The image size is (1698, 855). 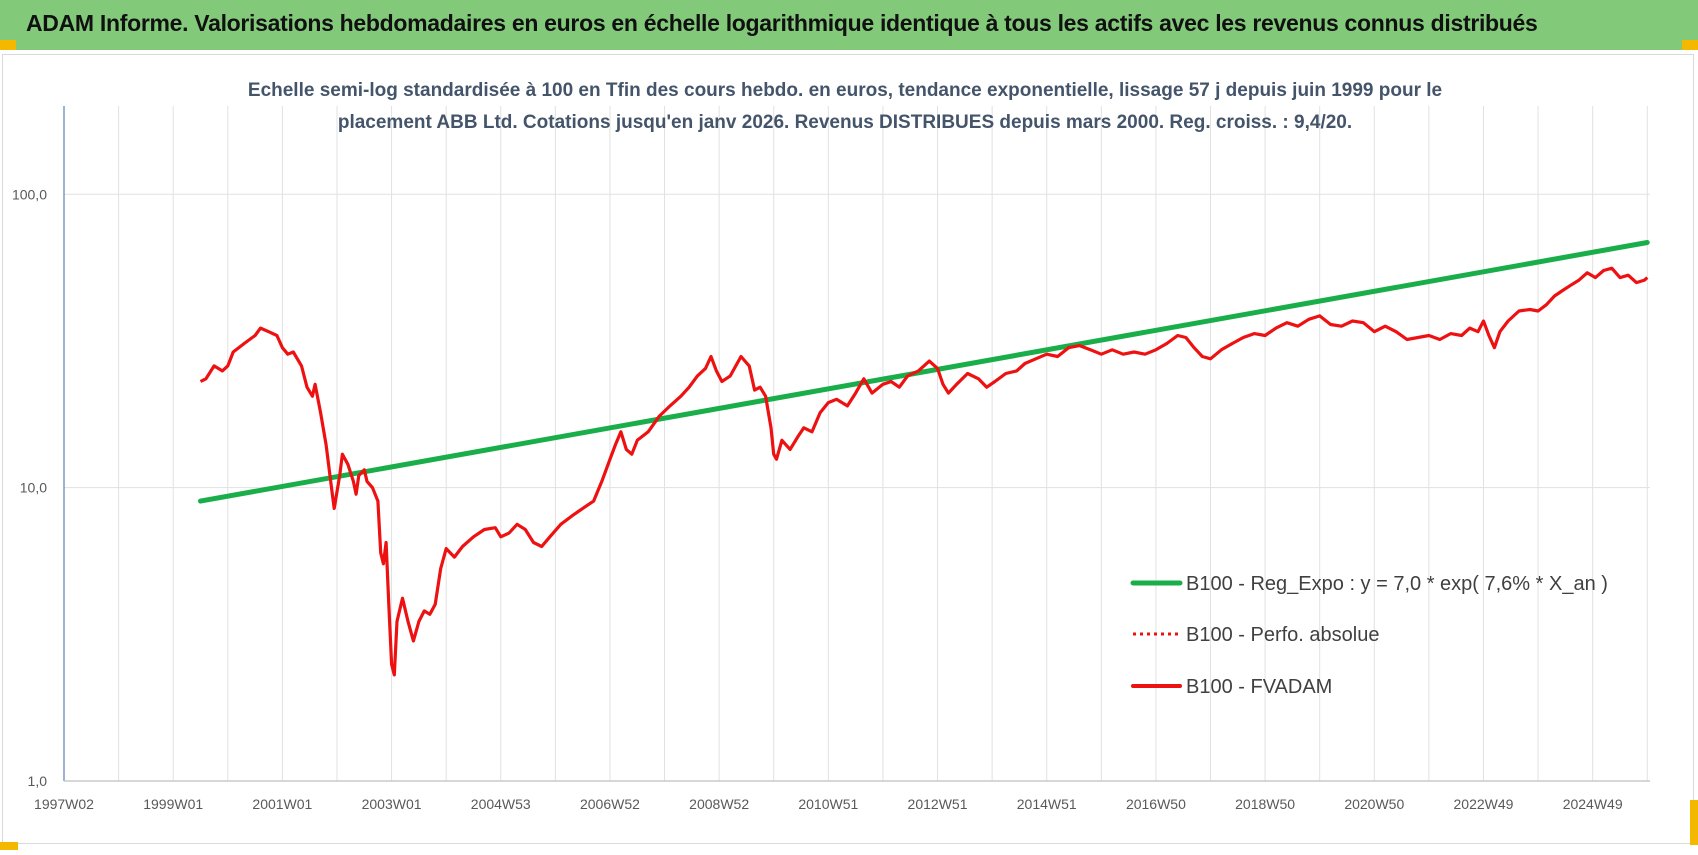 I want to click on x-tick-label: 2004W53, so click(x=501, y=804).